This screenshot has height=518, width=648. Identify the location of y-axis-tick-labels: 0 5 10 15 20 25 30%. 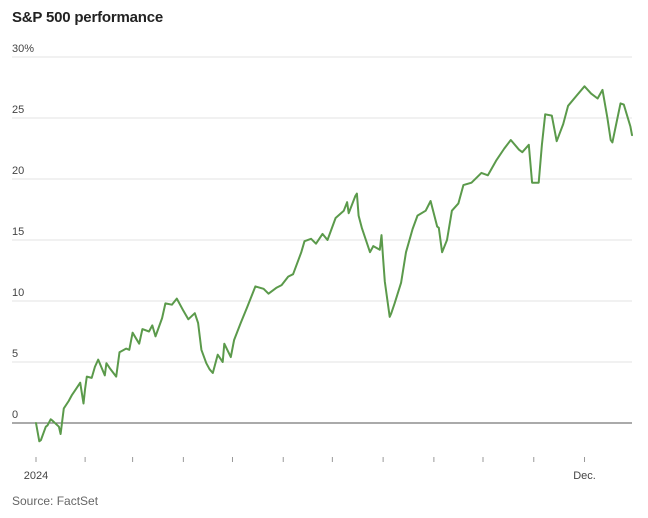
(23, 232).